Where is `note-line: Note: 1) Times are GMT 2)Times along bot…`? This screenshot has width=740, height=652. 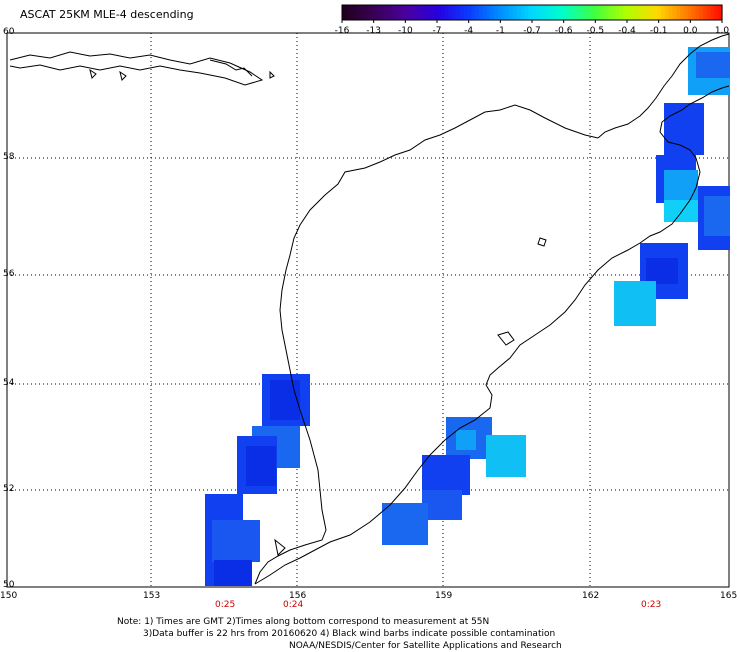
note-line: Note: 1) Times are GMT 2)Times along bot… is located at coordinates (303, 622).